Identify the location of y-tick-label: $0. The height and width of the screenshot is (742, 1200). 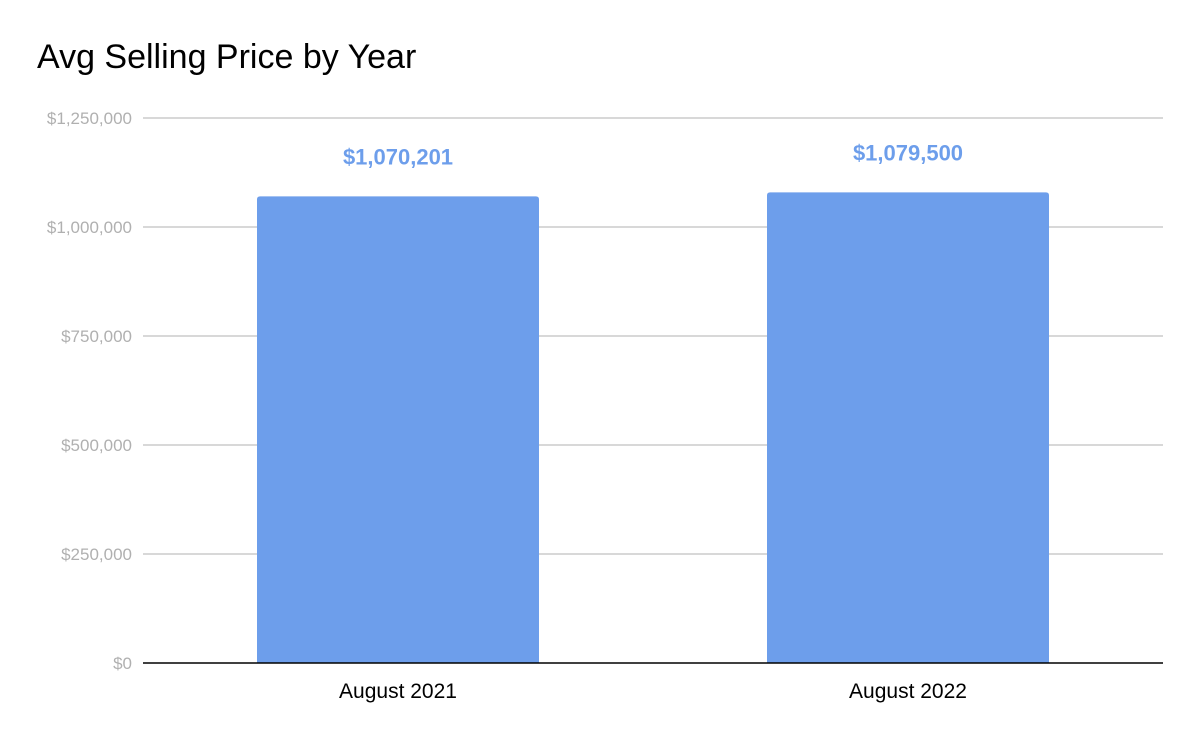
(122, 663).